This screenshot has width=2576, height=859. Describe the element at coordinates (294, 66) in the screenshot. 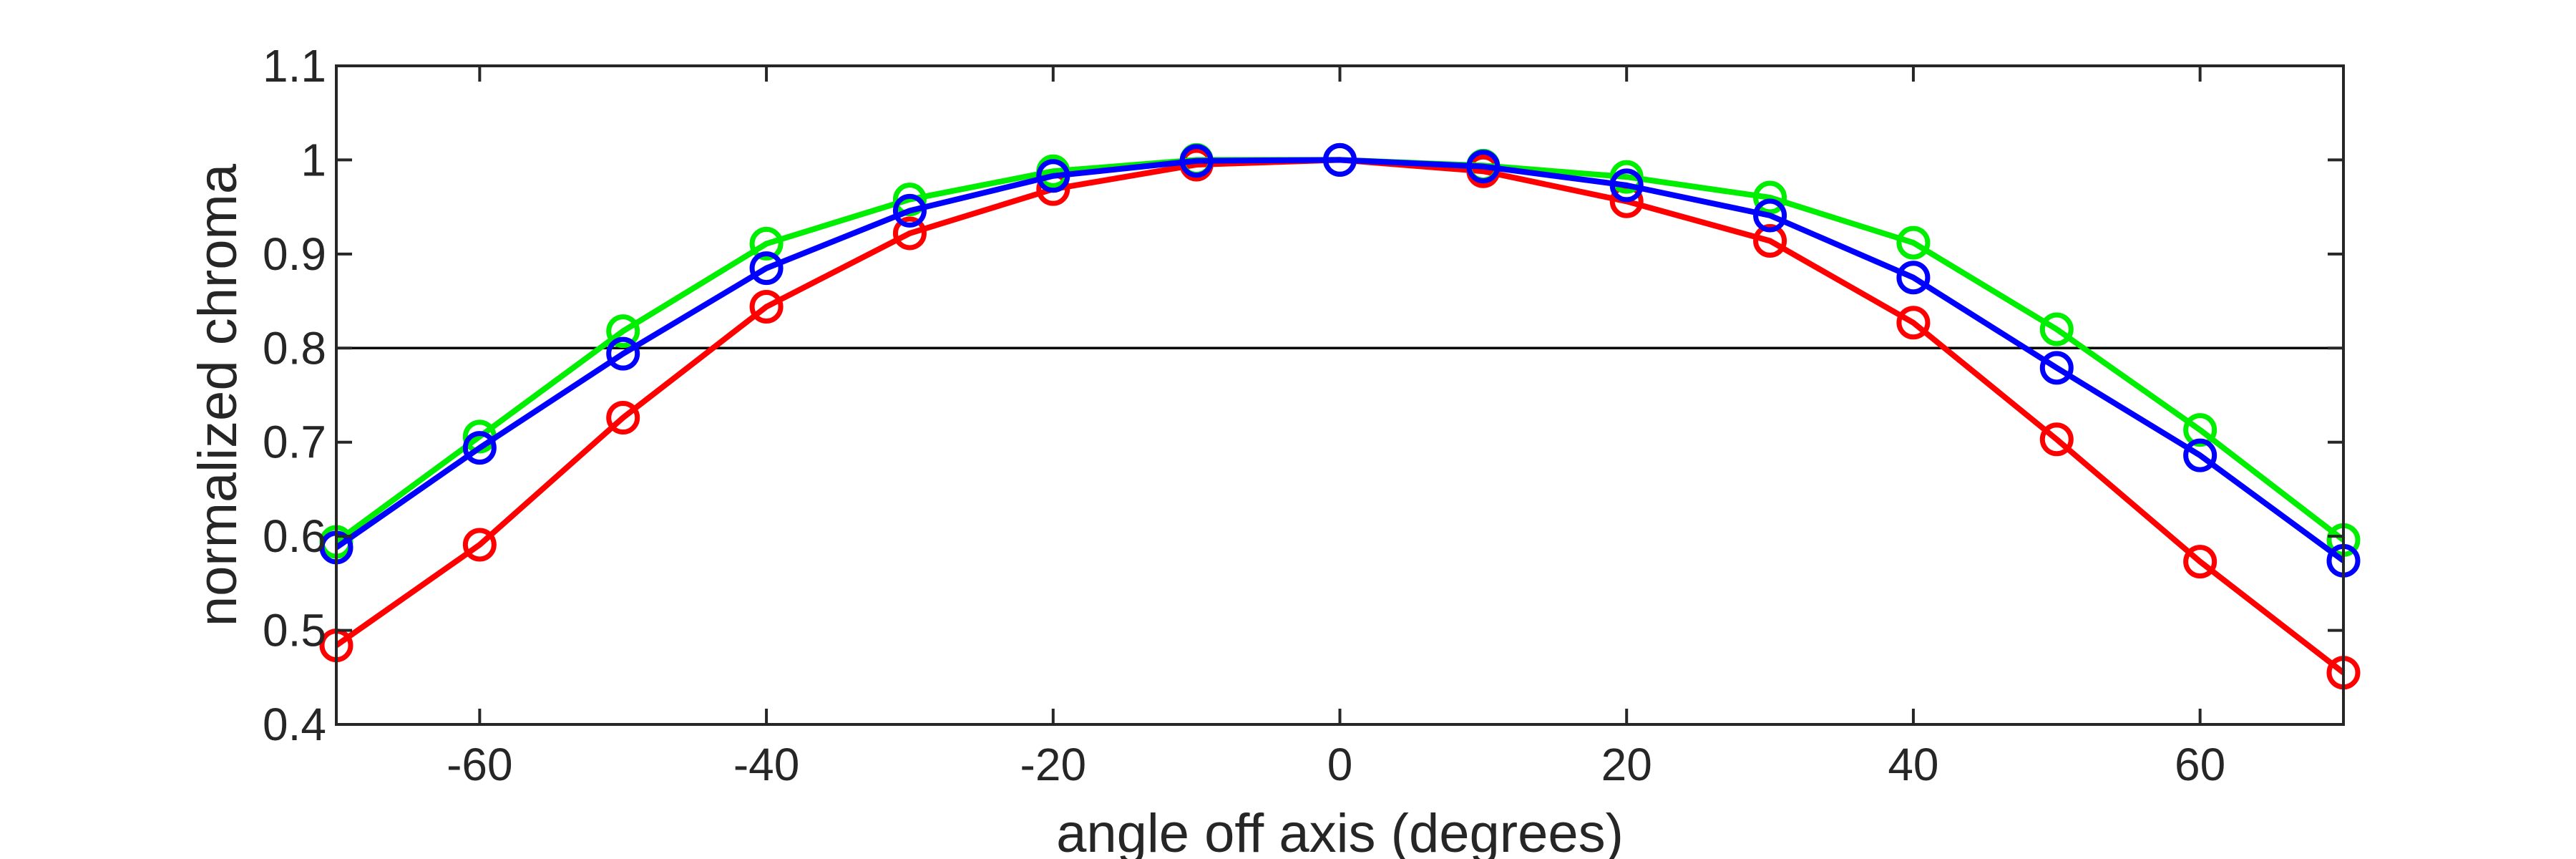

I see `y-tick-label: 1.1` at that location.